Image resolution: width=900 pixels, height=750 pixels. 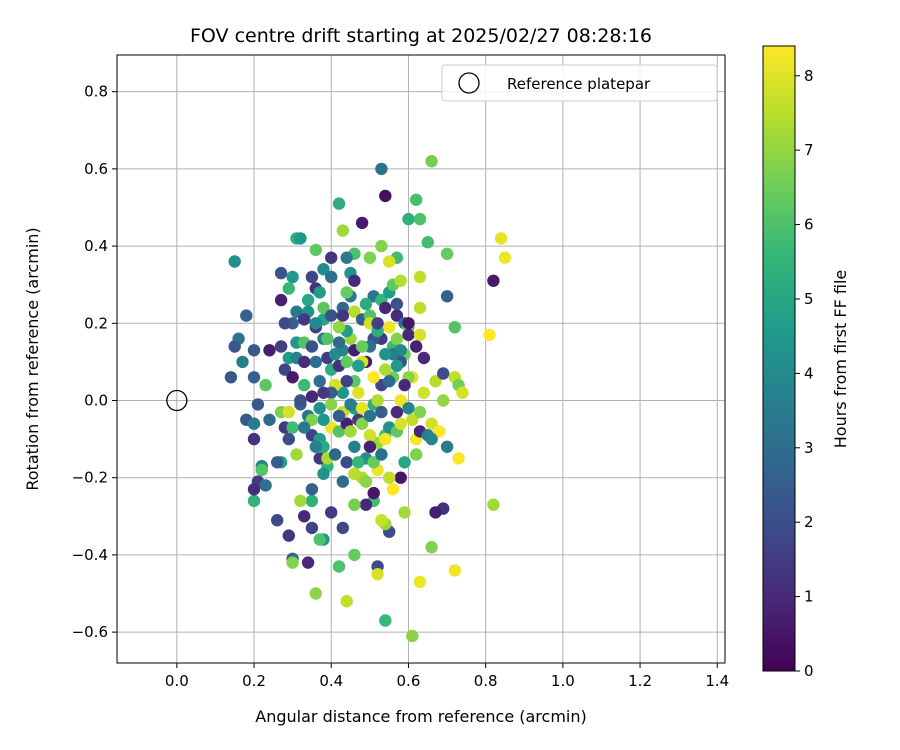 What do you see at coordinates (840, 359) in the screenshot?
I see `colorbar-label: Hours from first FF file` at bounding box center [840, 359].